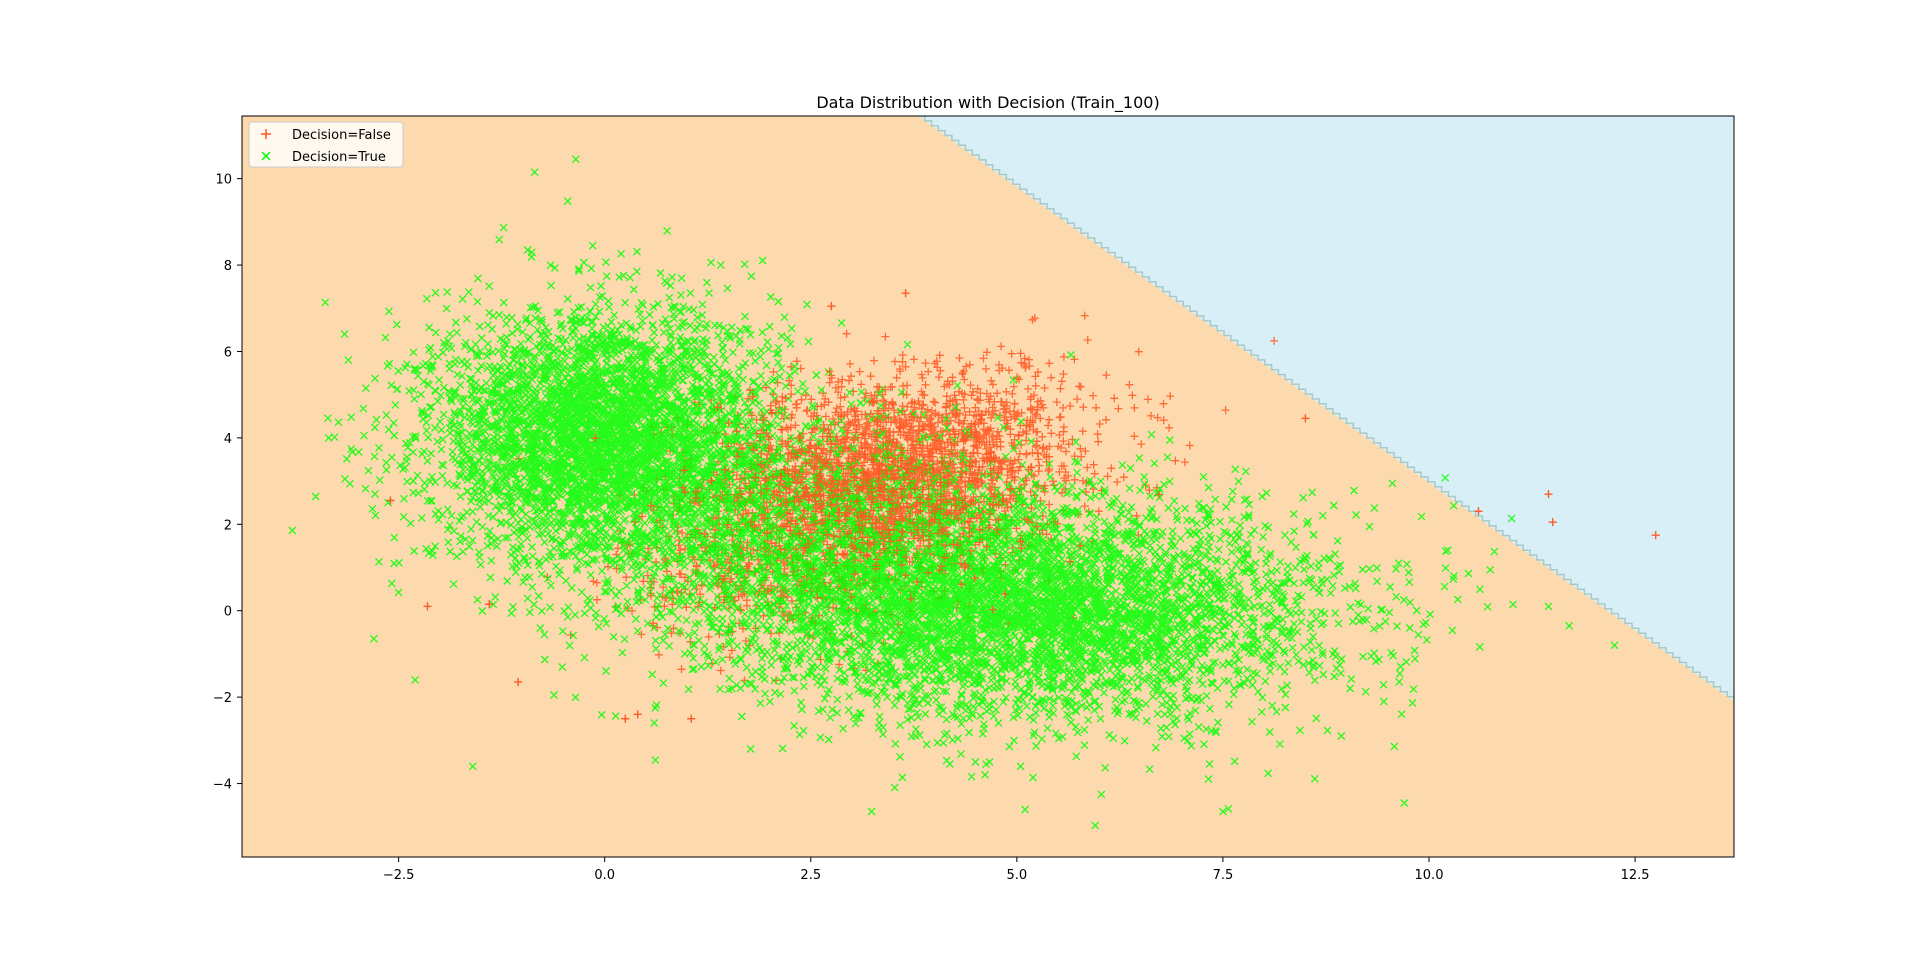 The width and height of the screenshot is (1920, 961). Describe the element at coordinates (810, 875) in the screenshot. I see `x-tick-label: 2.5` at that location.